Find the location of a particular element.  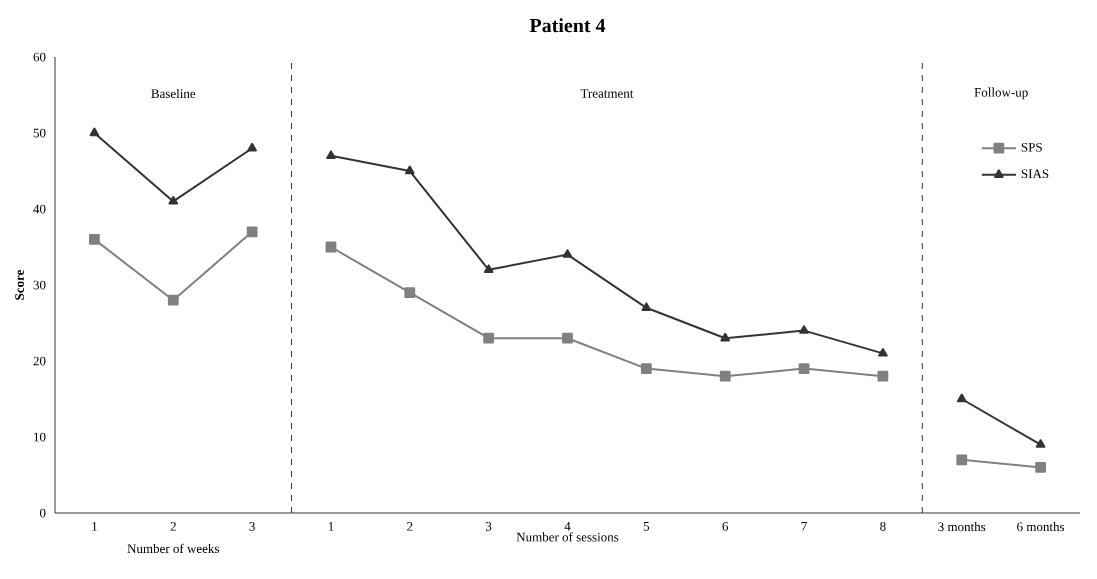

y-tick-label: 30 is located at coordinates (39, 285).